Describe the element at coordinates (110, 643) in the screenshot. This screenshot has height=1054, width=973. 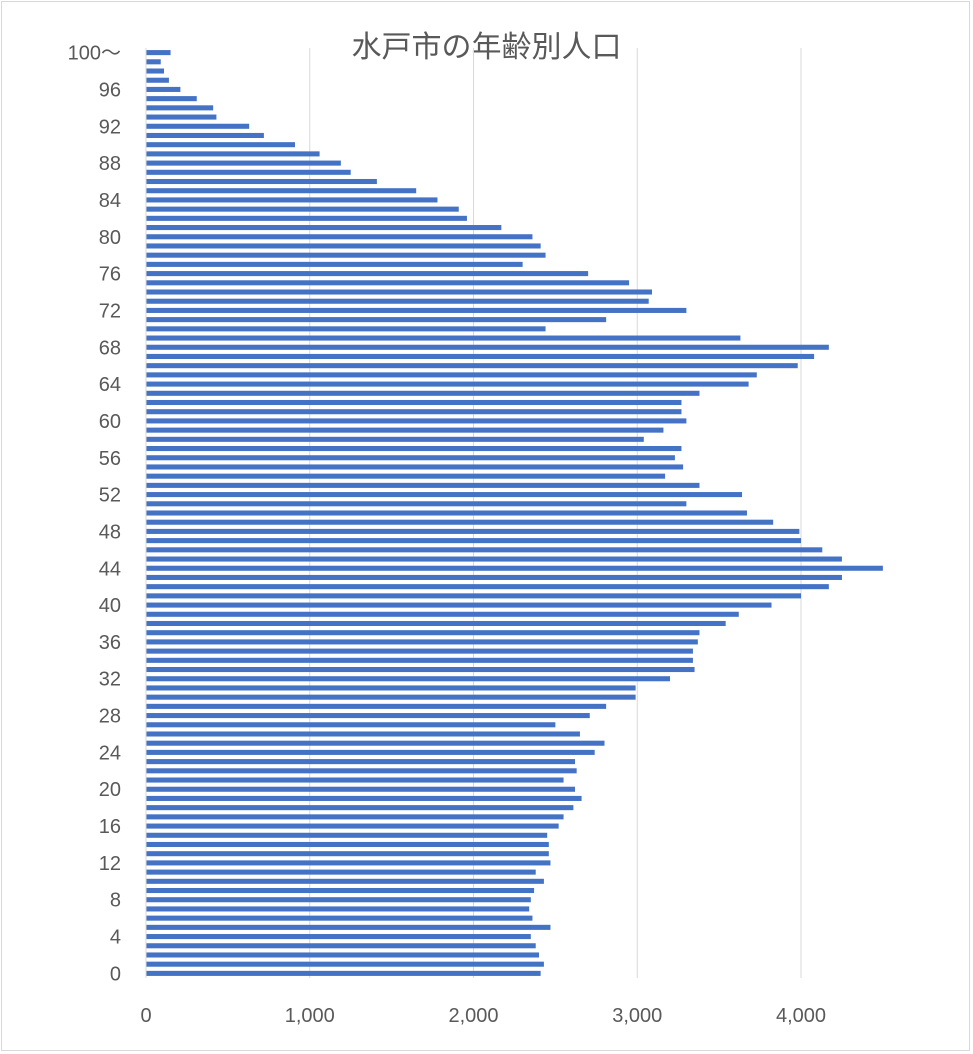
I see `y-tick-label: 36` at that location.